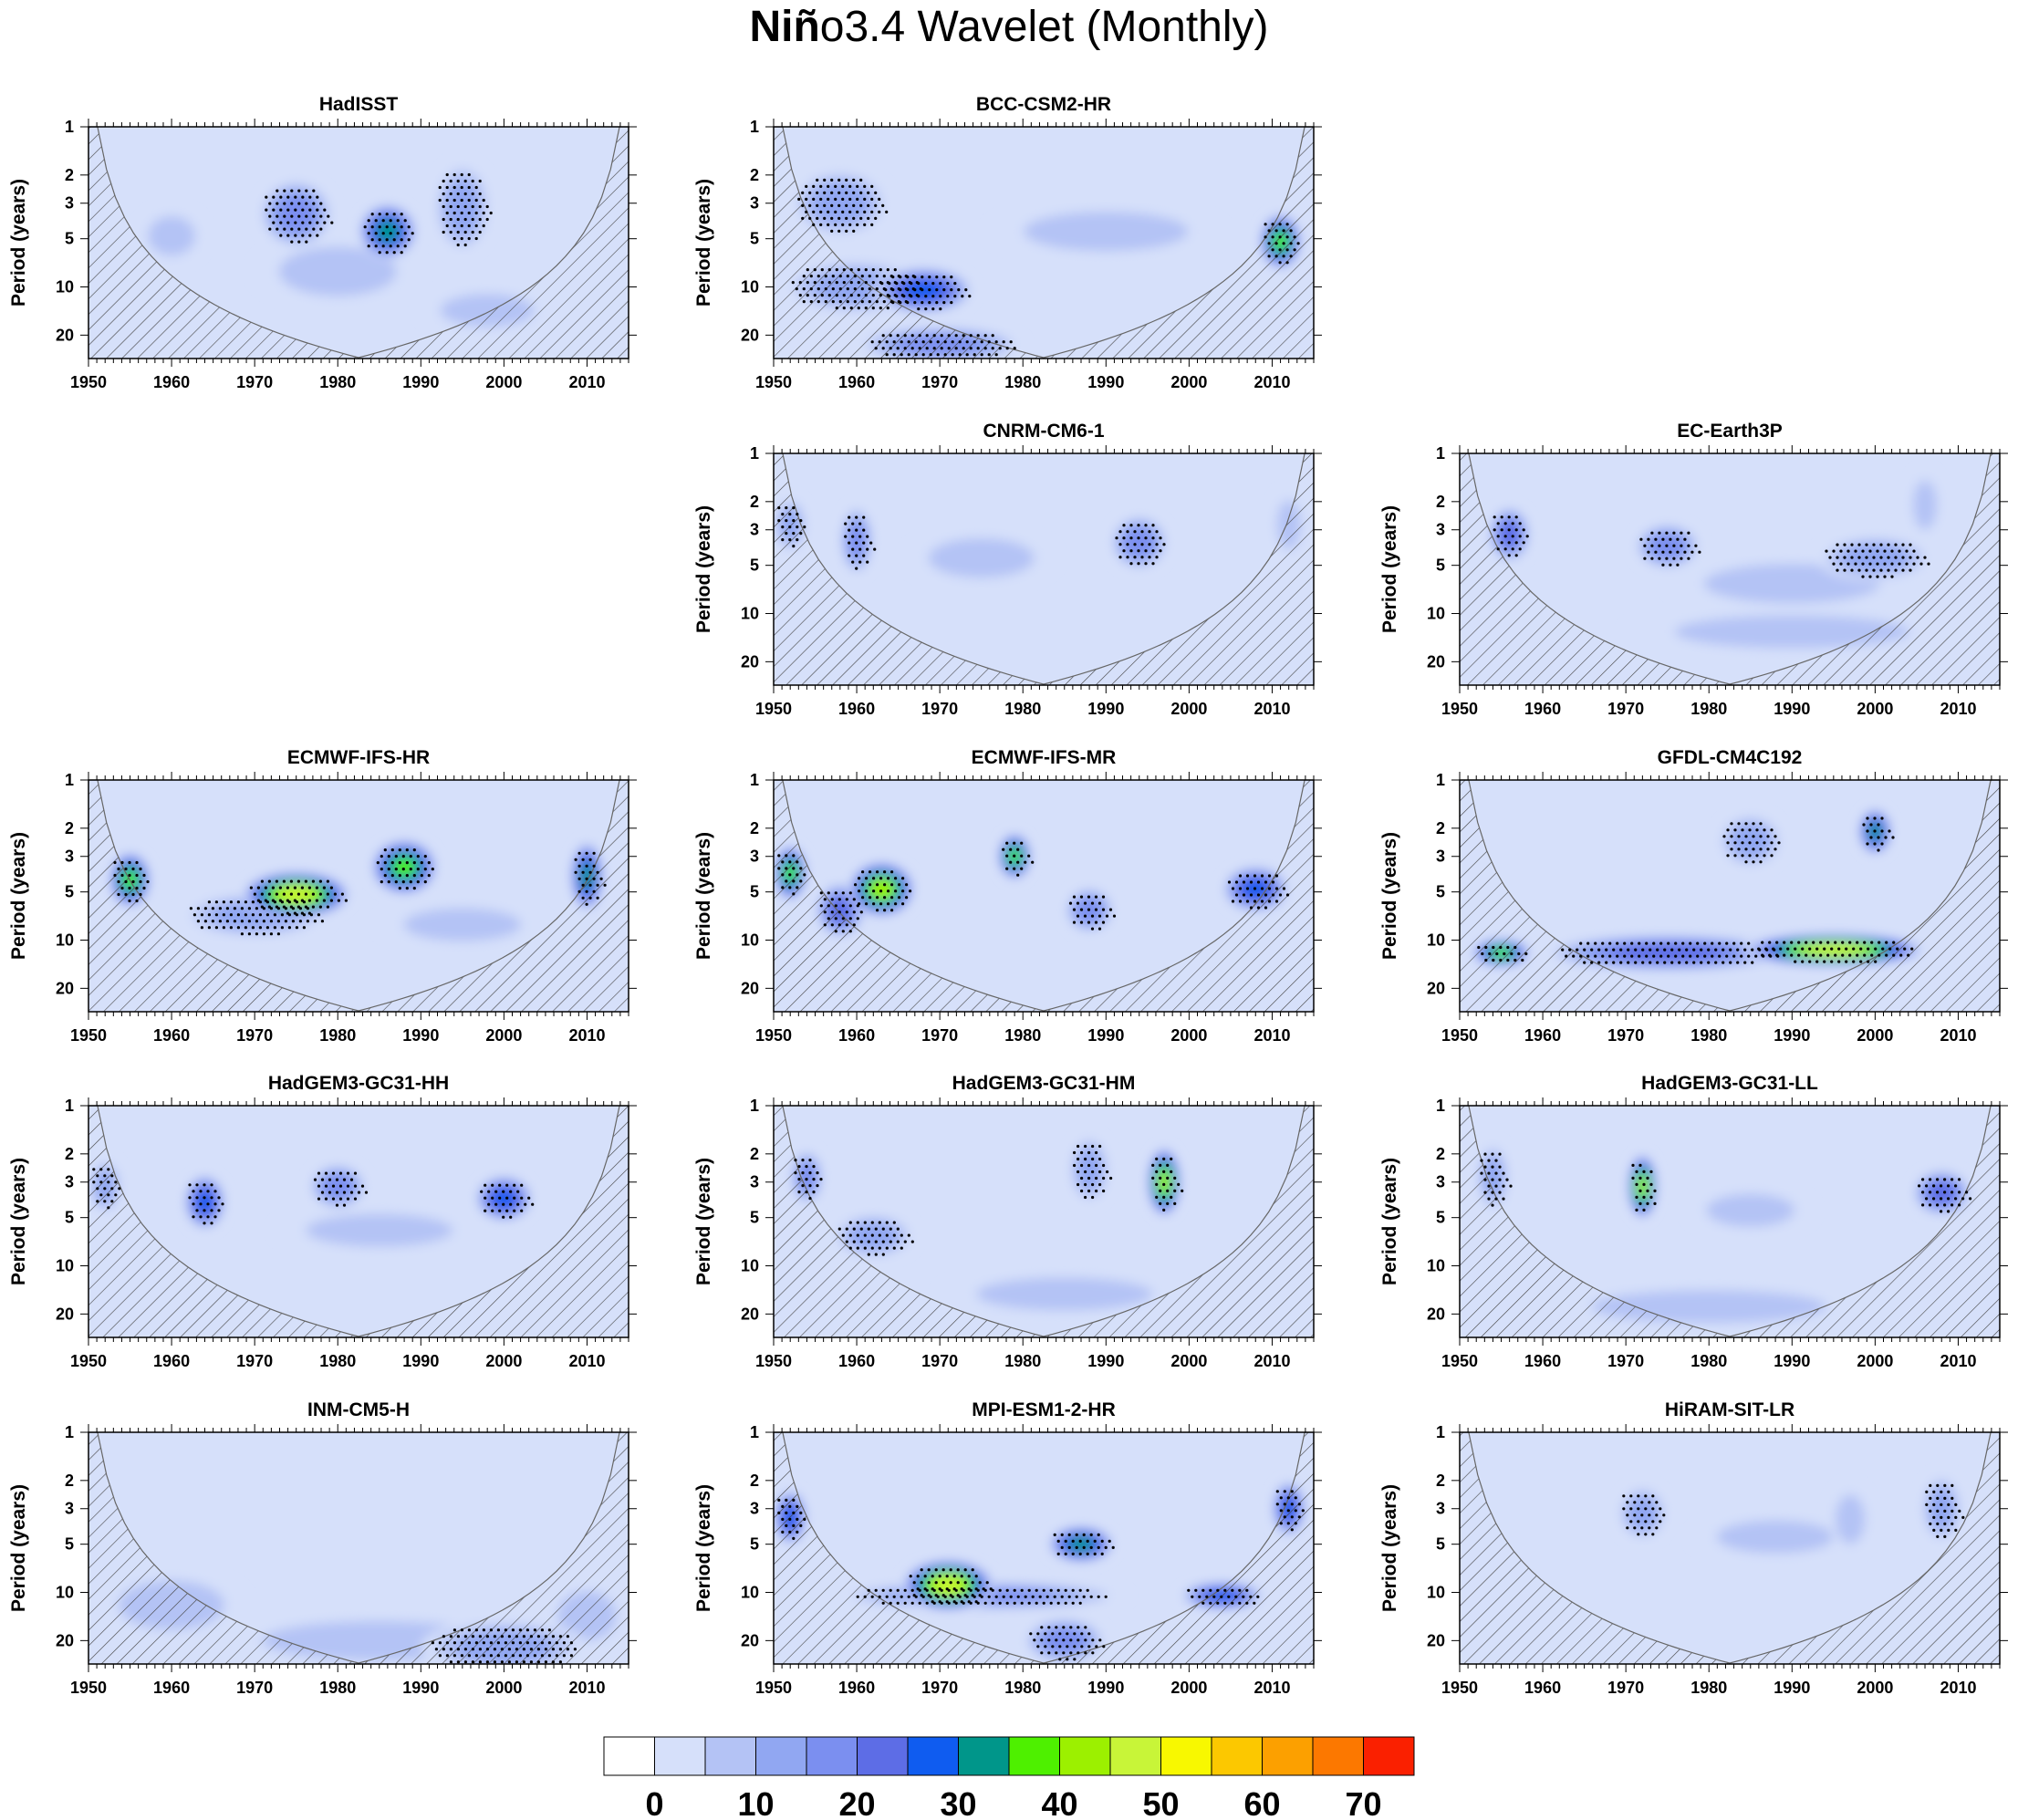 The height and width of the screenshot is (1820, 2018). I want to click on x-tick-label: 1990, so click(1792, 709).